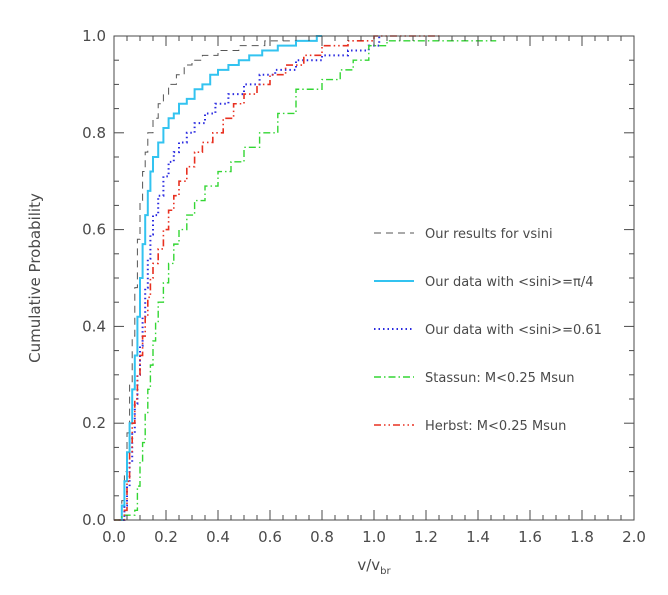  I want to click on x-tick-label: 0.0, so click(114, 537).